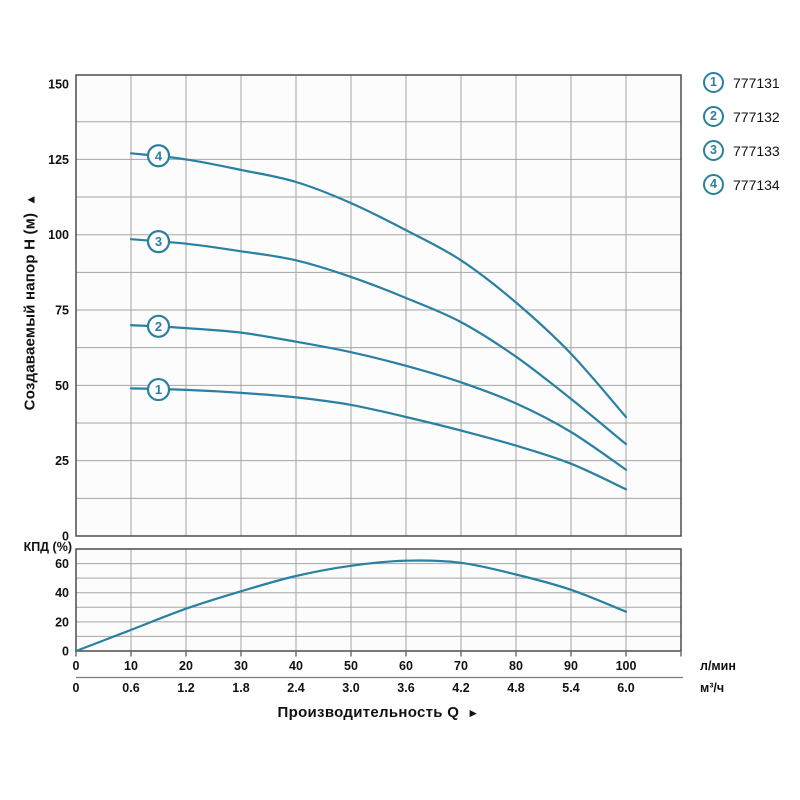 This screenshot has width=800, height=800. I want to click on x-tick-label-lmin: 80, so click(516, 666).